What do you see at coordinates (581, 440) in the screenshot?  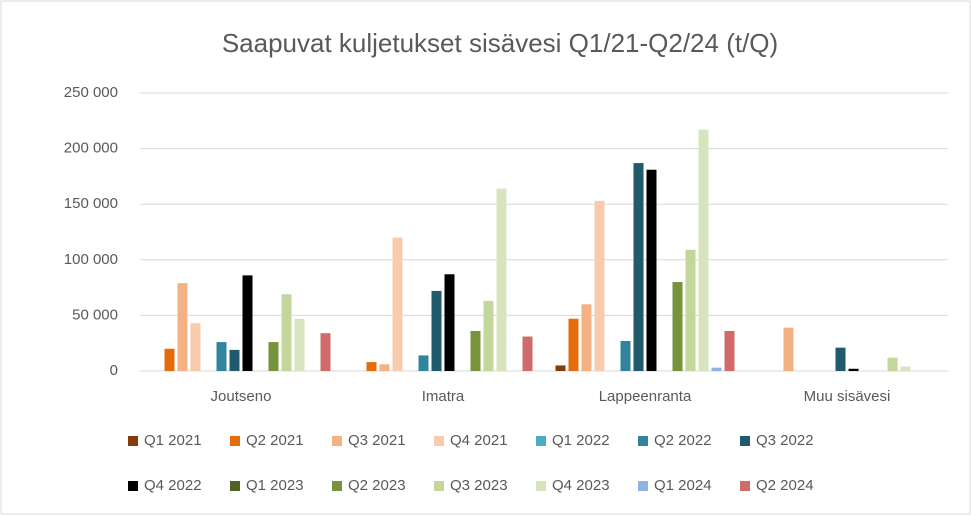 I see `legend-label: Q1 2022` at bounding box center [581, 440].